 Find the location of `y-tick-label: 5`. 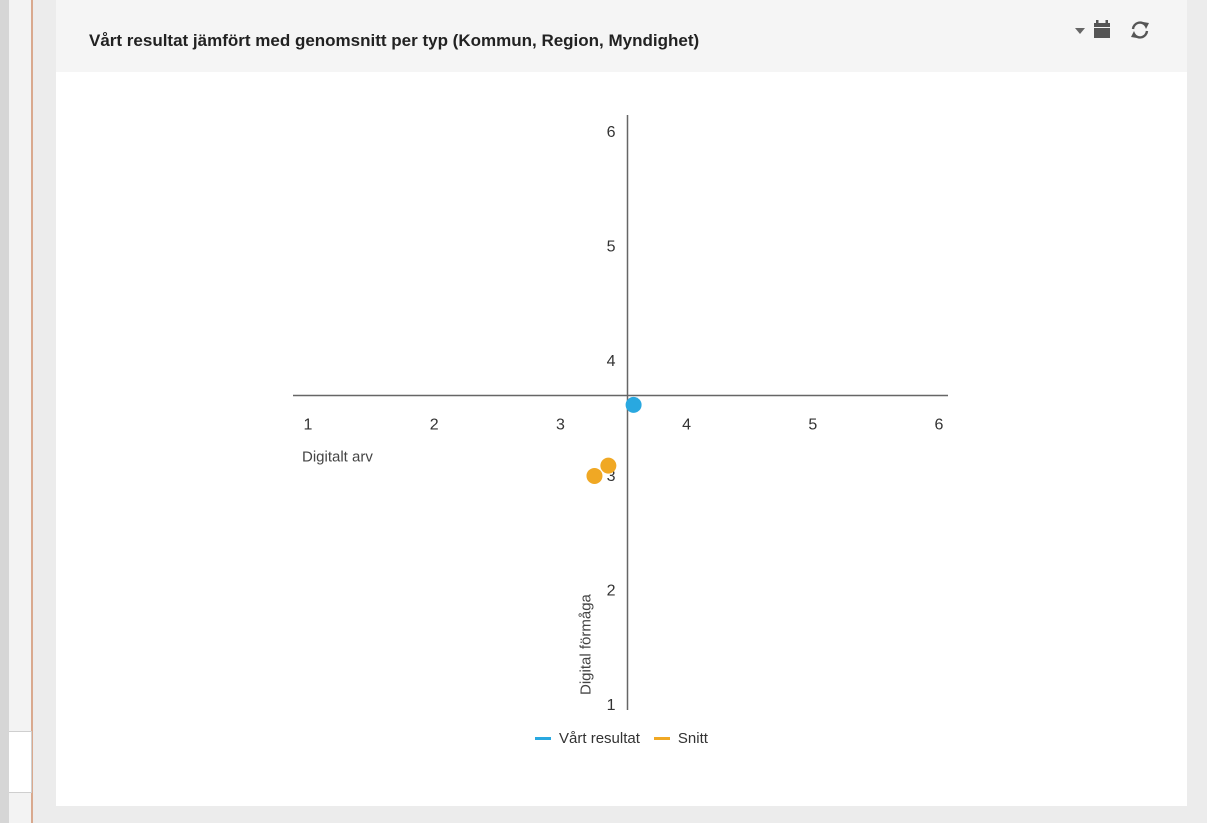

y-tick-label: 5 is located at coordinates (611, 247).